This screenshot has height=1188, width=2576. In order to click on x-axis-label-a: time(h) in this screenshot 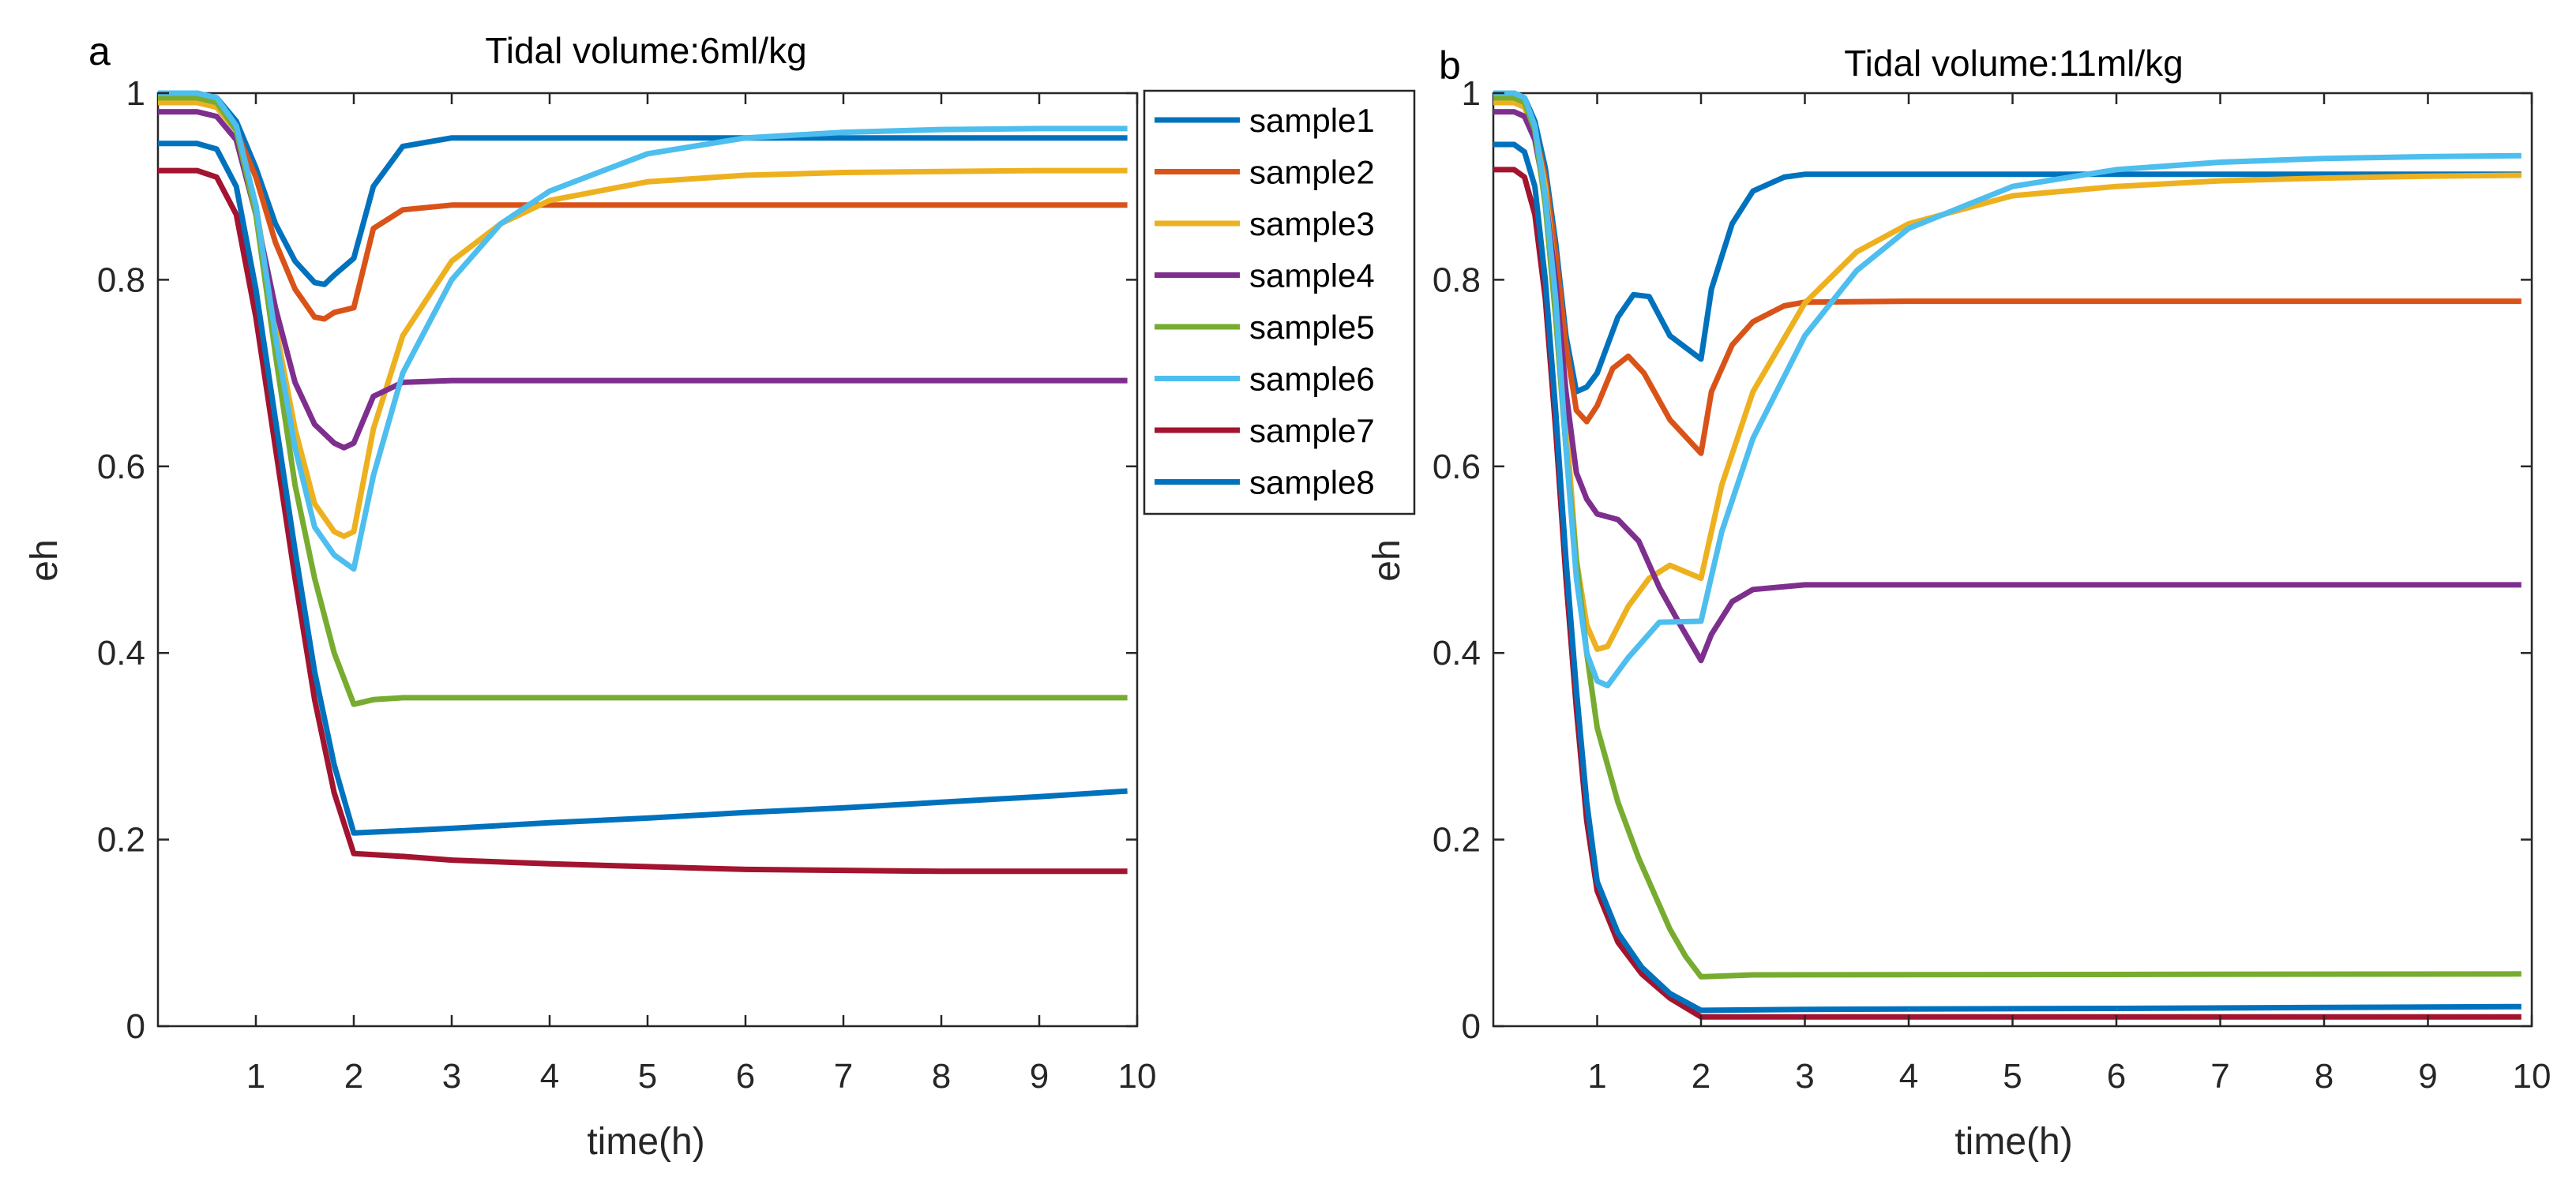, I will do `click(645, 1142)`.